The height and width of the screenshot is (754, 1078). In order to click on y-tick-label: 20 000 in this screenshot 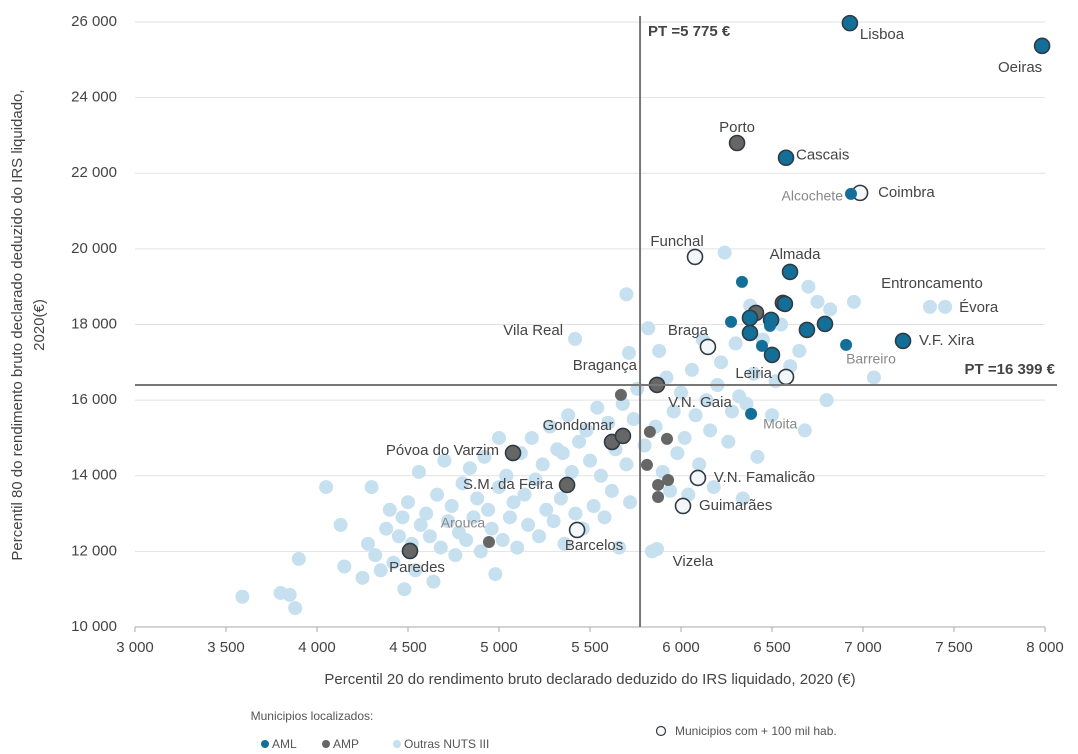, I will do `click(94, 248)`.